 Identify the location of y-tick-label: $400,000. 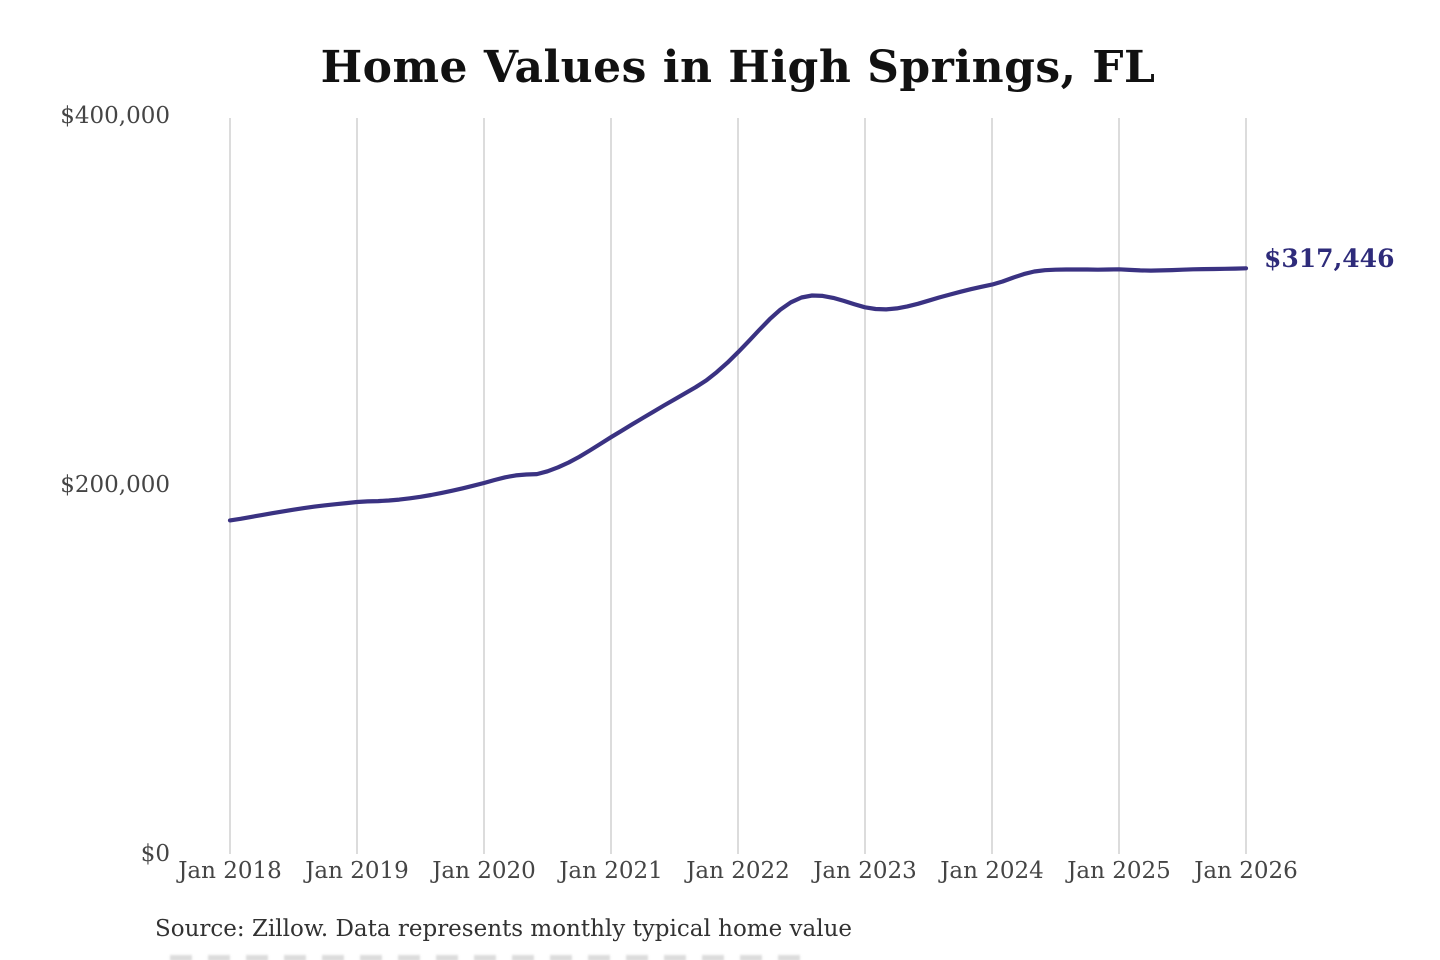
(115, 116).